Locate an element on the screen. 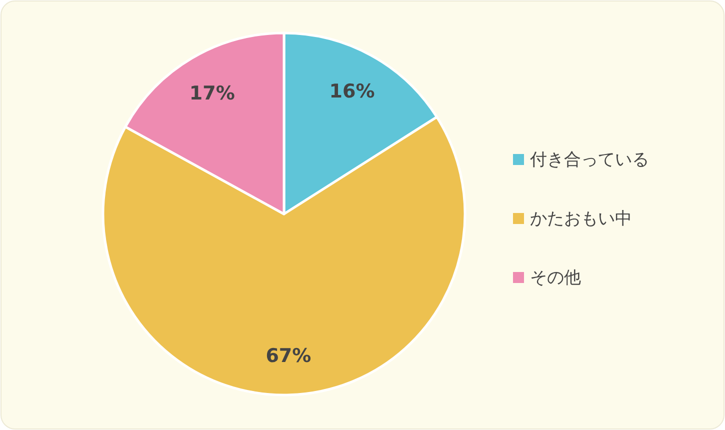 The height and width of the screenshot is (430, 725). legend-label: 付き合っている is located at coordinates (589, 160).